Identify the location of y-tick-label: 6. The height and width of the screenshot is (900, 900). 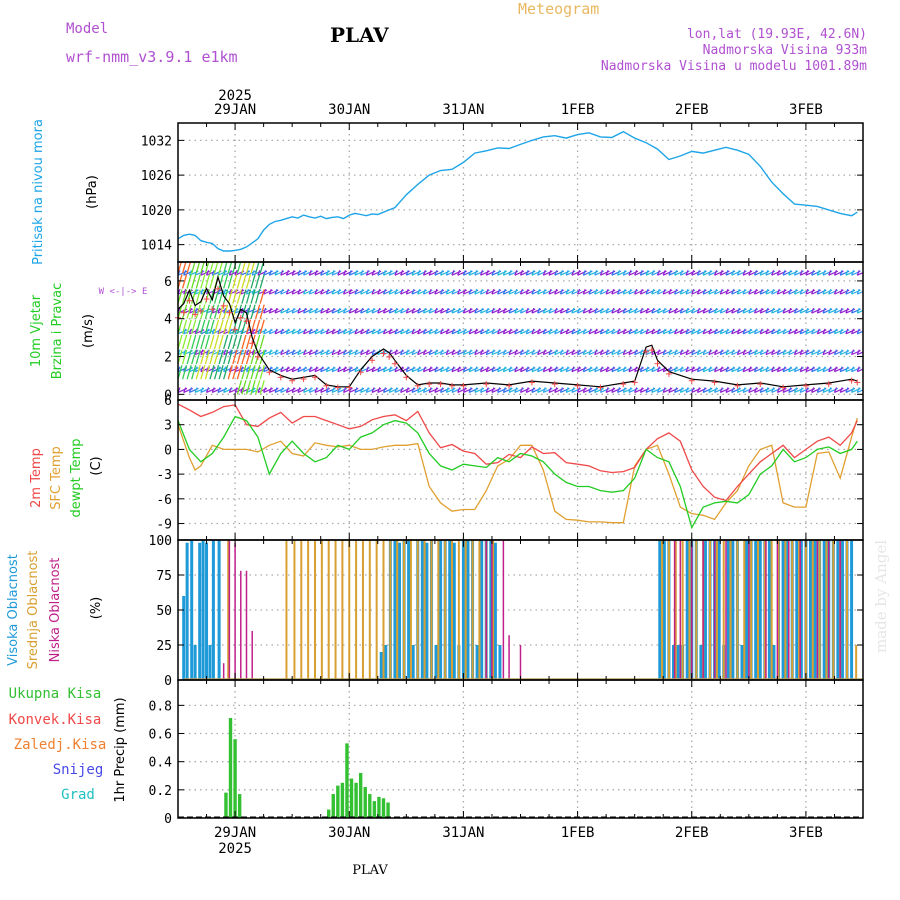
(168, 401).